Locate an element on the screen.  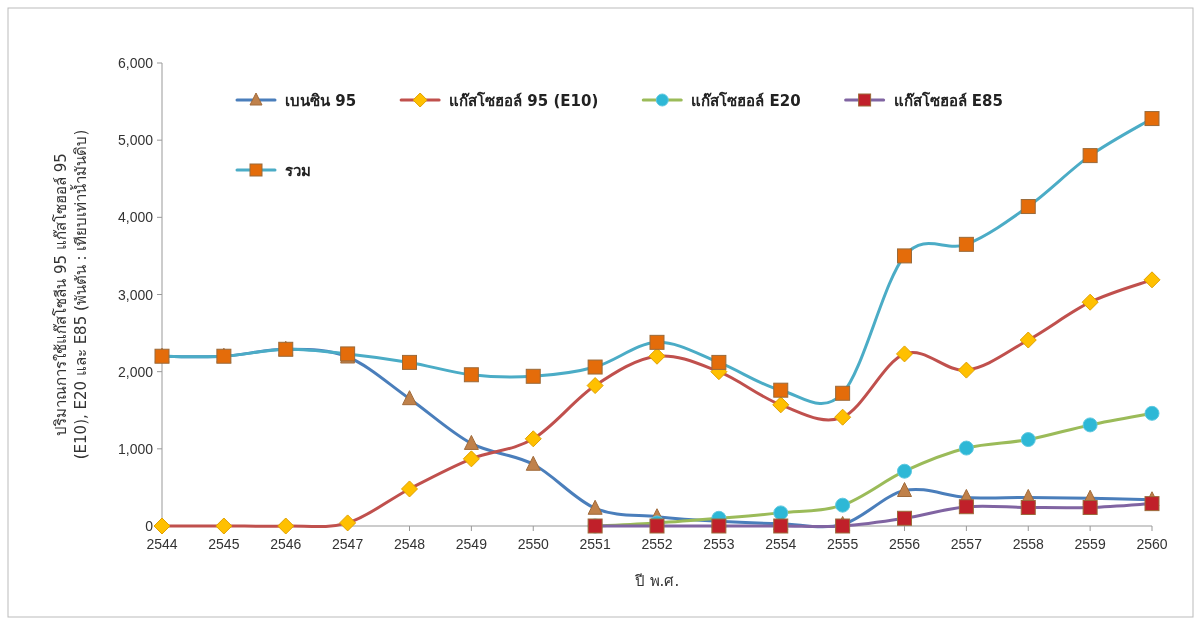
x-tick-label: 2554 is located at coordinates (781, 544).